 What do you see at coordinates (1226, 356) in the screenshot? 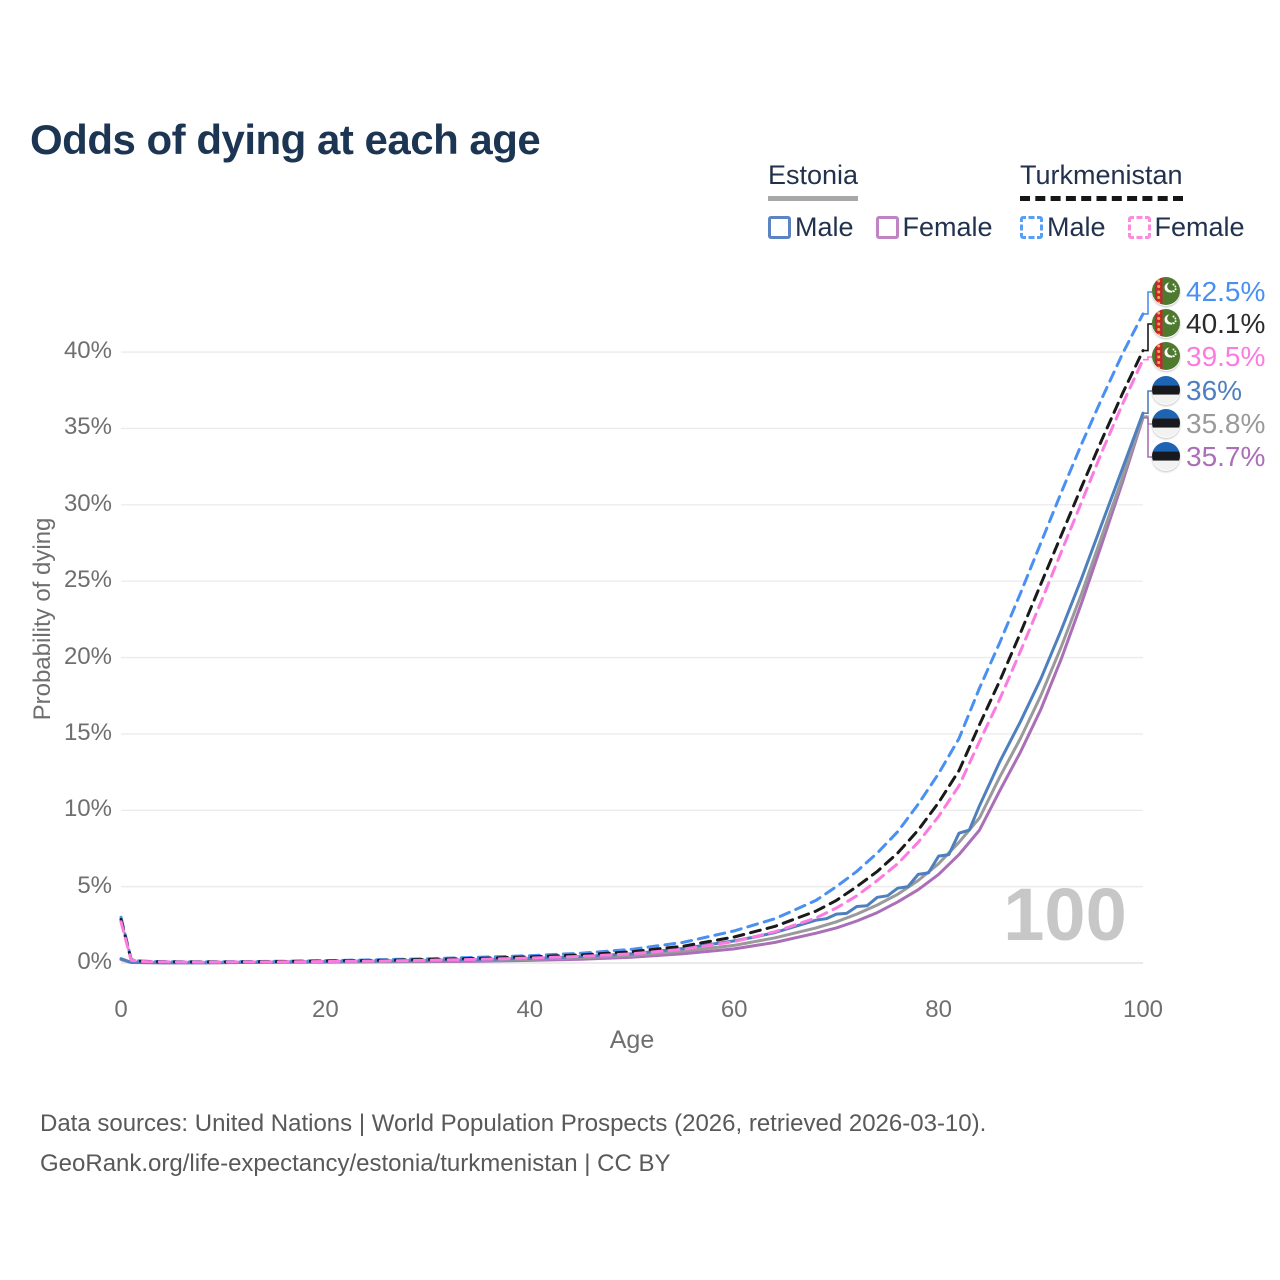
I see `end-value: 39.5%` at bounding box center [1226, 356].